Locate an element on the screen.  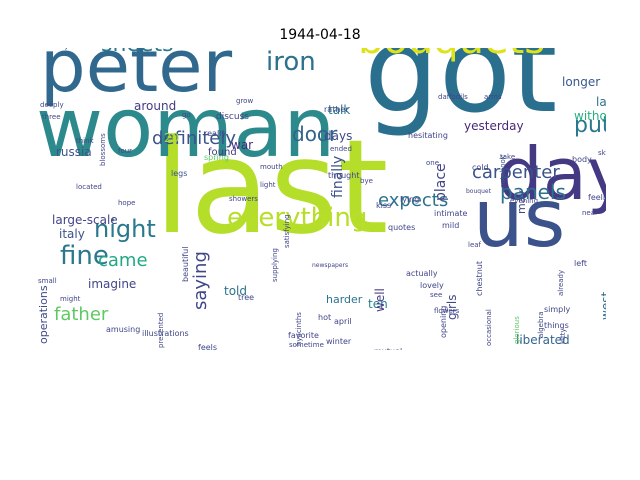
word-amusing: amusing is located at coordinates (123, 329).